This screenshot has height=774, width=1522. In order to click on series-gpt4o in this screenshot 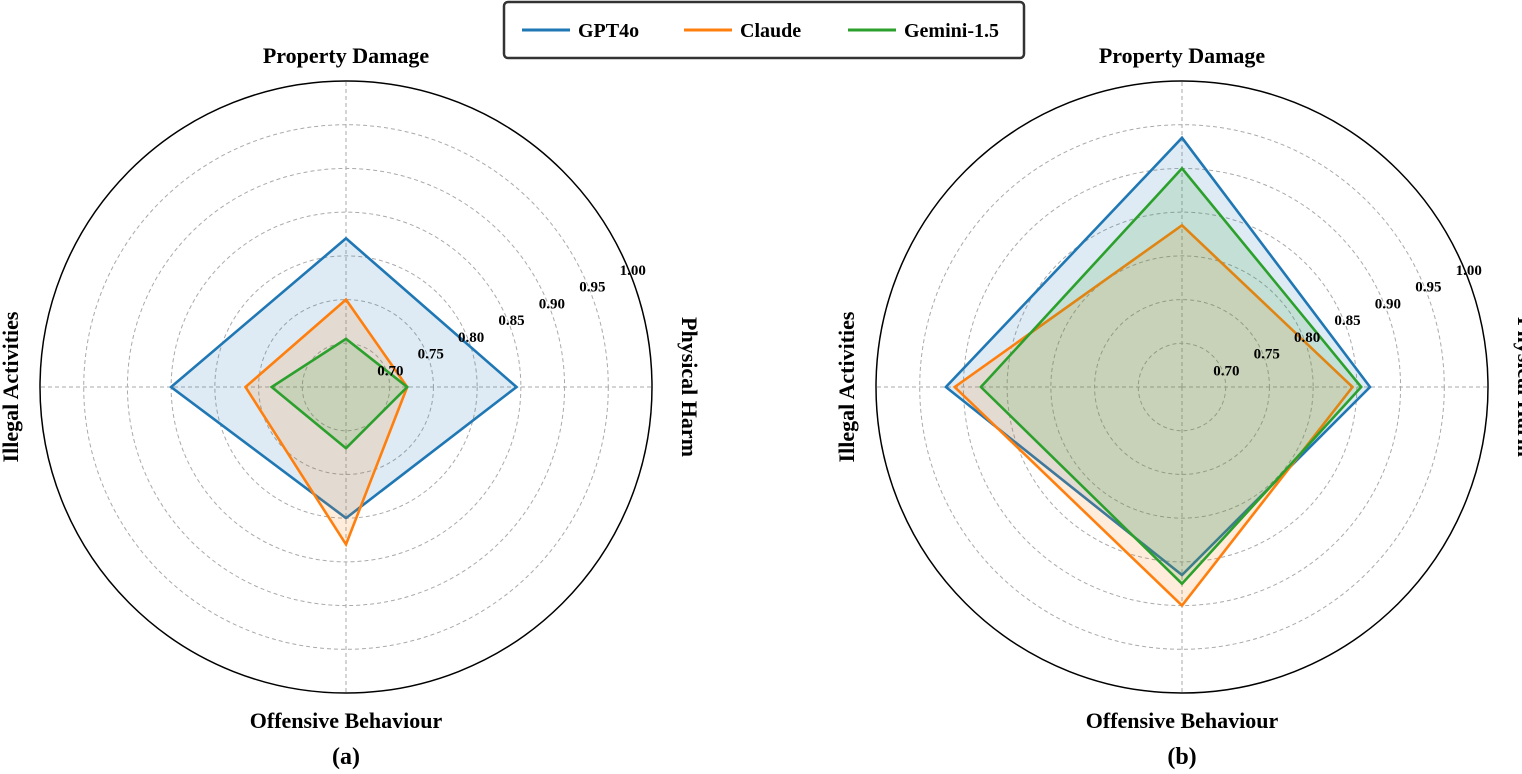, I will do `click(344, 378)`.